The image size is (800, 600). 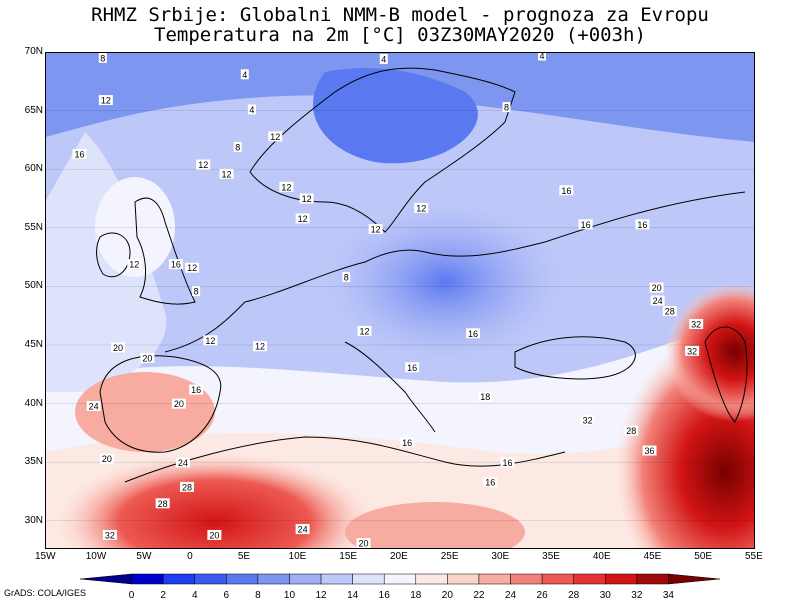 I want to click on atlantic-mild, so click(x=106, y=262).